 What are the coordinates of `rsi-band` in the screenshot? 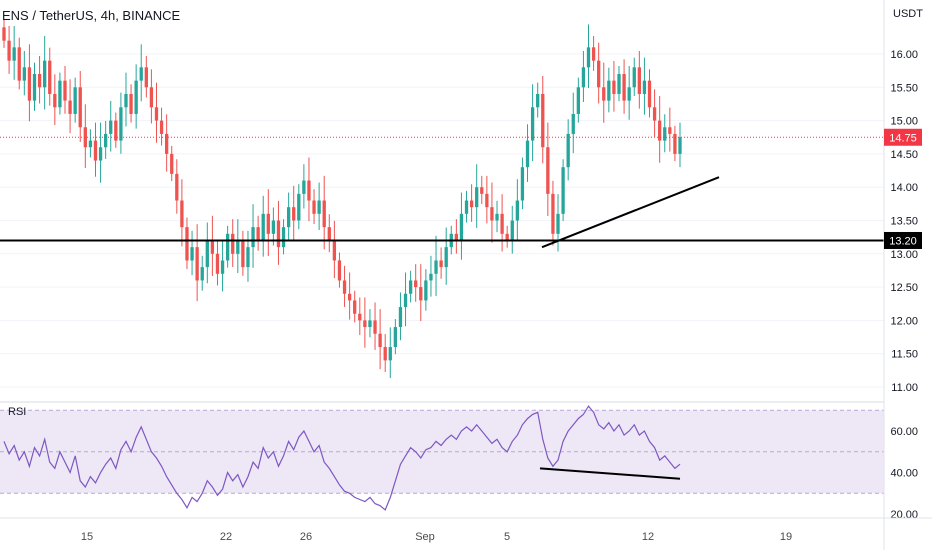 It's located at (442, 451).